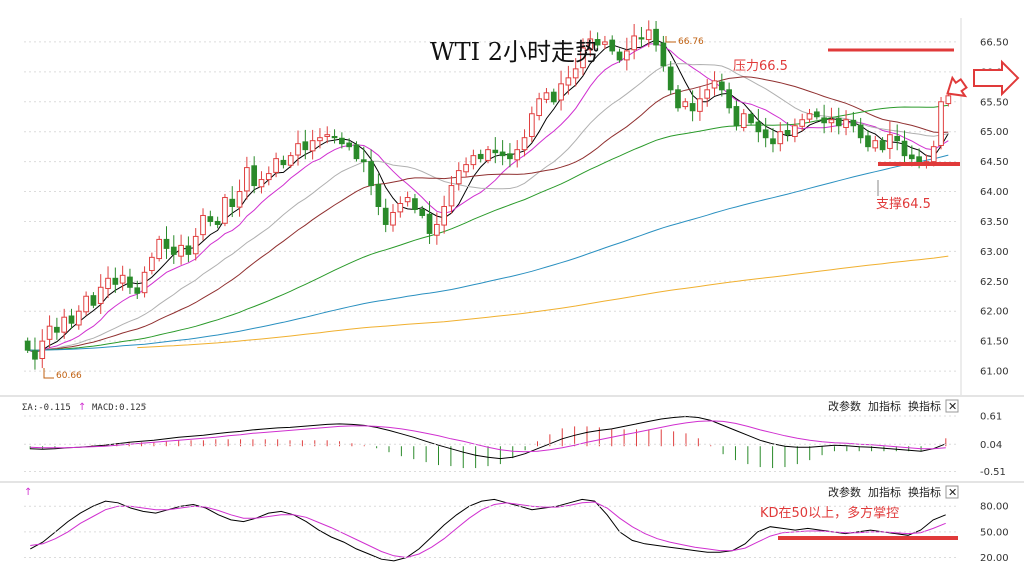 This screenshot has width=1024, height=569. I want to click on macd-close-box, so click(952, 406).